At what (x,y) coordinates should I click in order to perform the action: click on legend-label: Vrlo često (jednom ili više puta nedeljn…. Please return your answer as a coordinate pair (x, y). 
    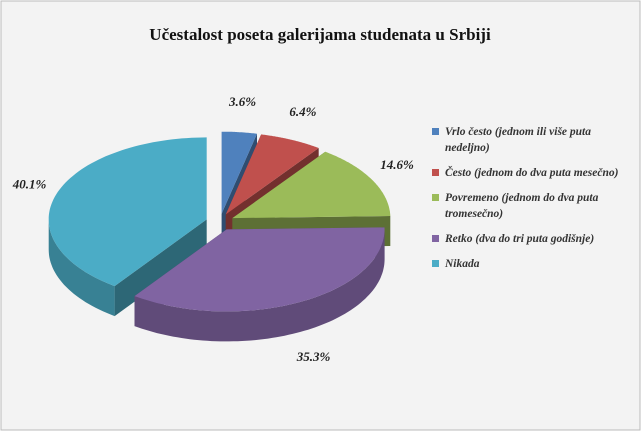
    Looking at the image, I should click on (518, 140).